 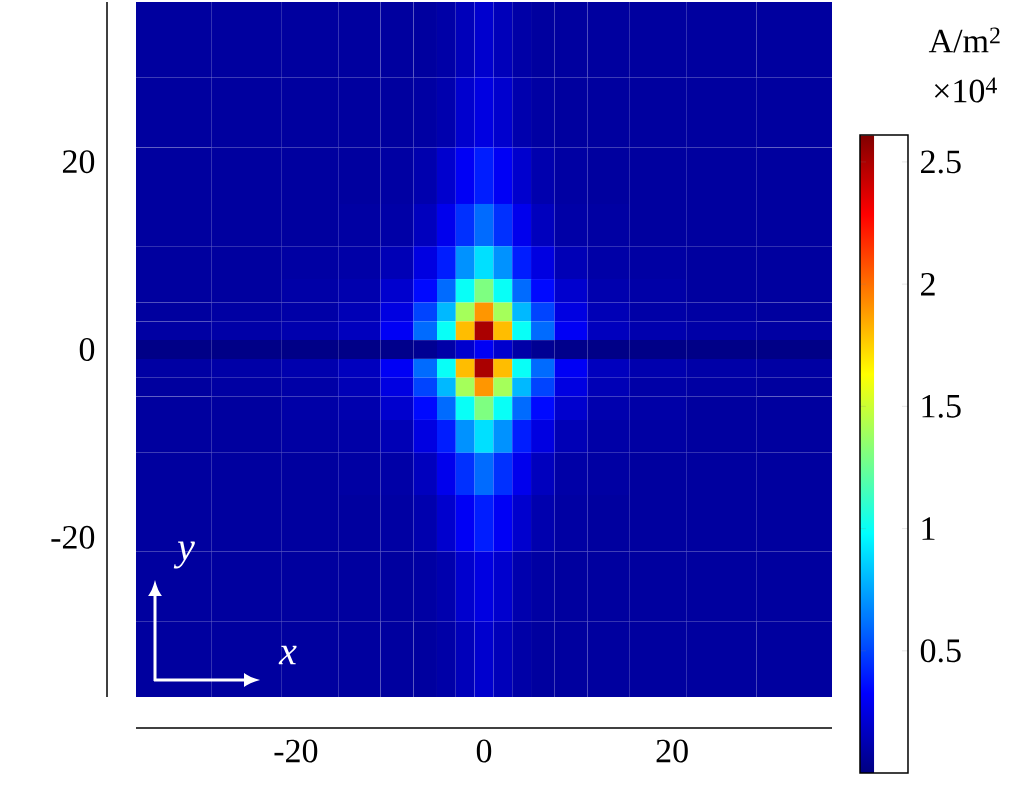 What do you see at coordinates (965, 90) in the screenshot?
I see `text: ×10$^{4}$` at bounding box center [965, 90].